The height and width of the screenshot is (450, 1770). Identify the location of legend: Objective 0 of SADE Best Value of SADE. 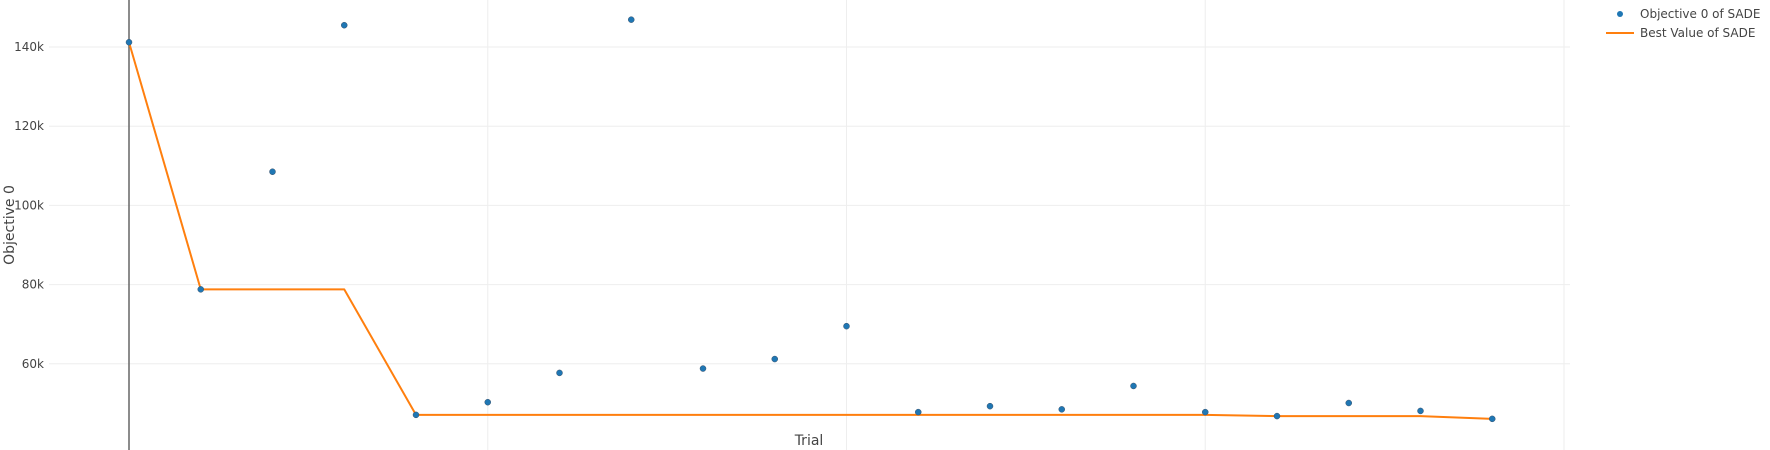
(1683, 23).